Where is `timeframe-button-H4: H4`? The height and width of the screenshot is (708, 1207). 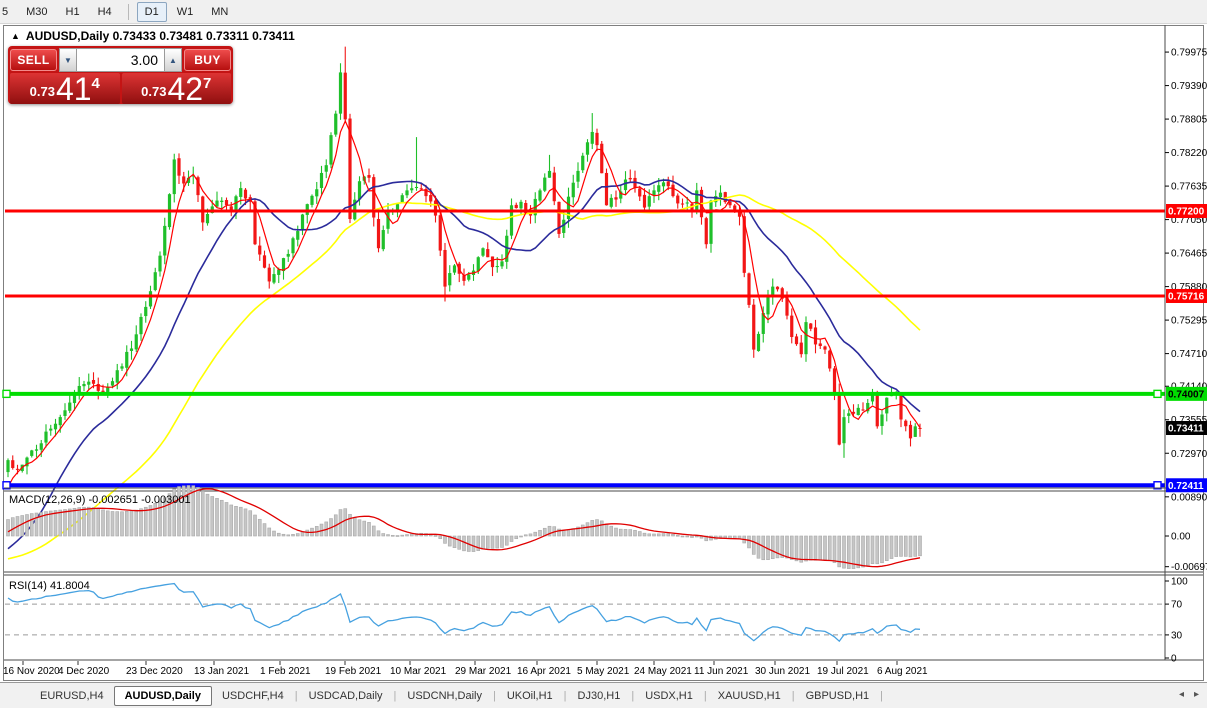 timeframe-button-H4: H4 is located at coordinates (104, 11).